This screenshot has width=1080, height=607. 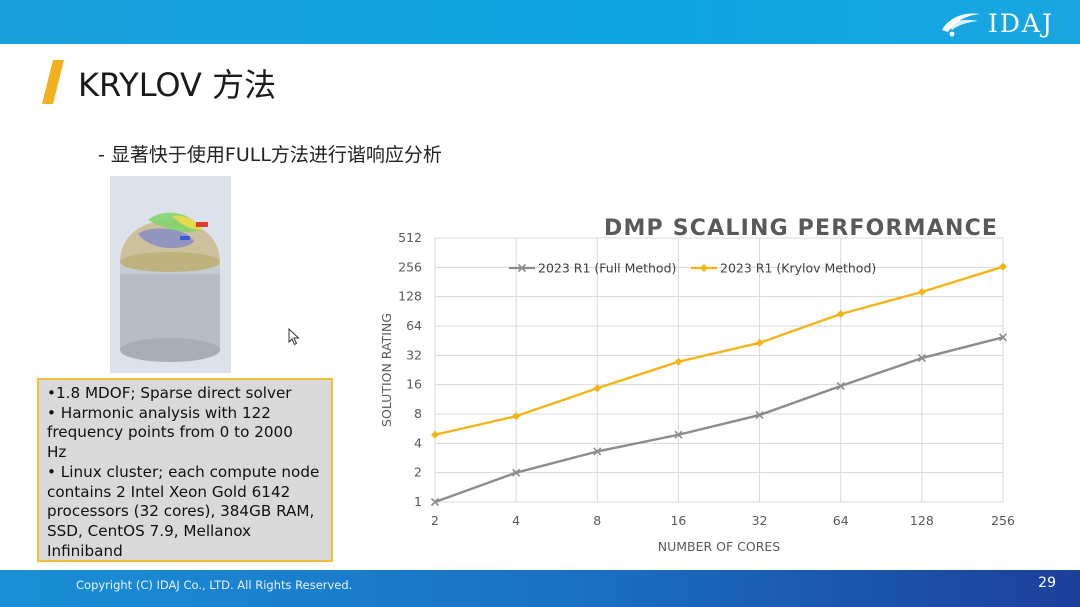 I want to click on swoosh-logo-icon, so click(x=961, y=25).